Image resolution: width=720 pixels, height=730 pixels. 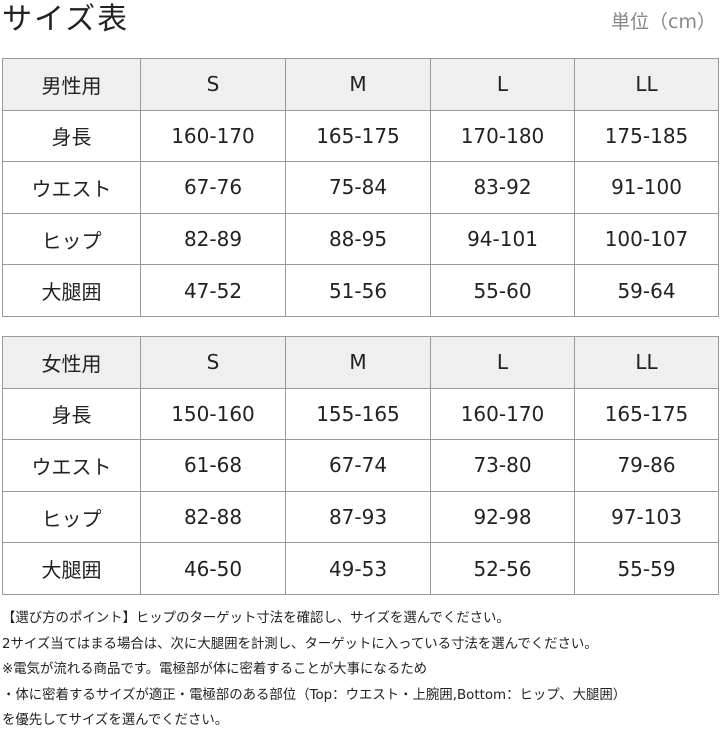 I want to click on table-row: 大腿囲 46-50 49-53 52-56 55-59, so click(x=360, y=568).